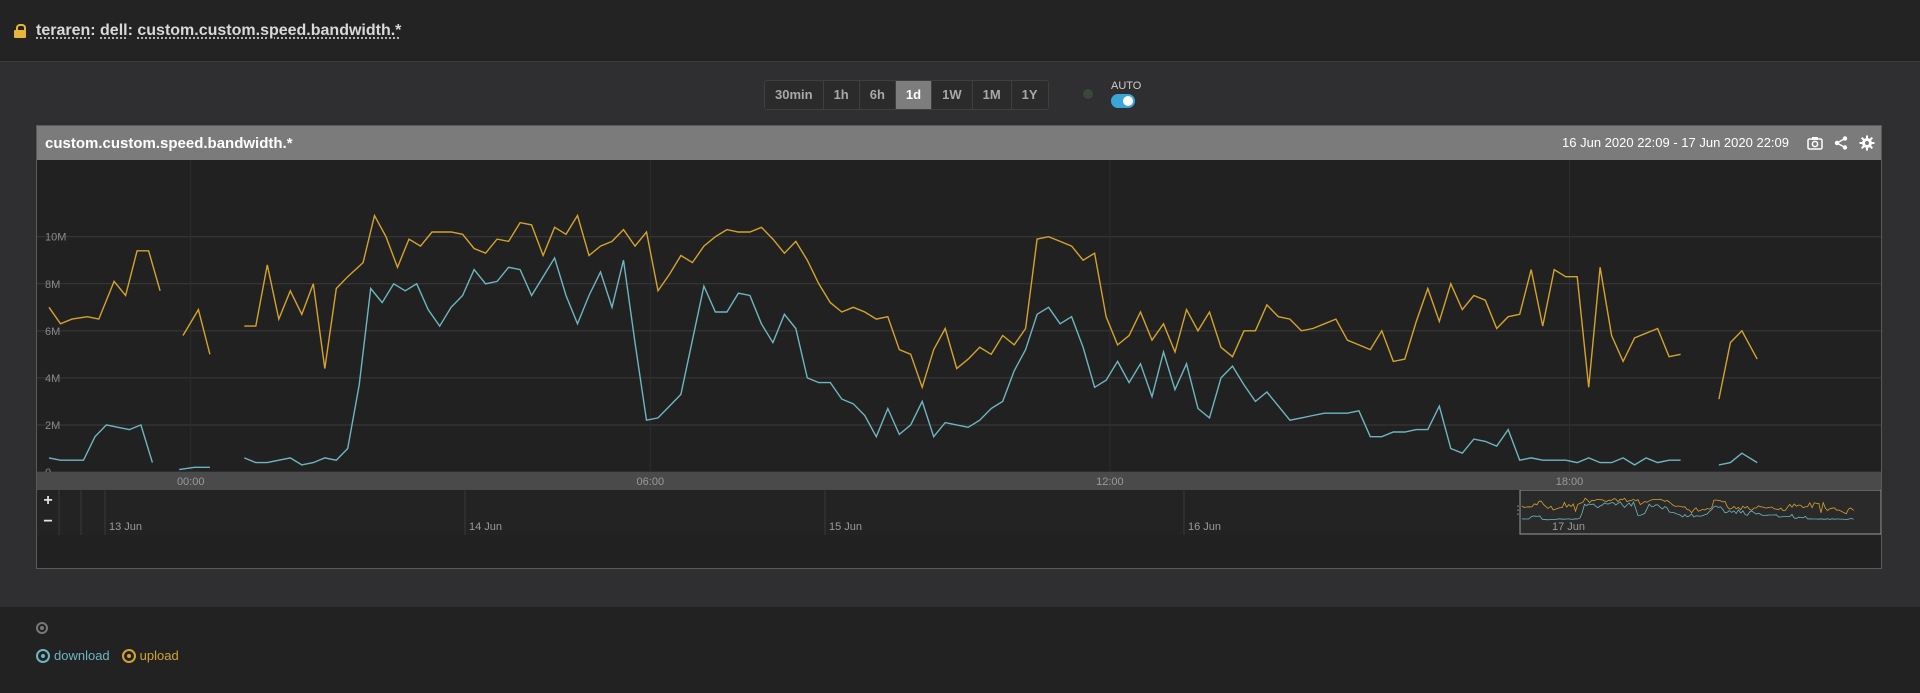 The height and width of the screenshot is (693, 1920). What do you see at coordinates (1675, 142) in the screenshot?
I see `chart-time-range: 16 Jun 2020 22:09 - 17 Jun 2020 22:09` at bounding box center [1675, 142].